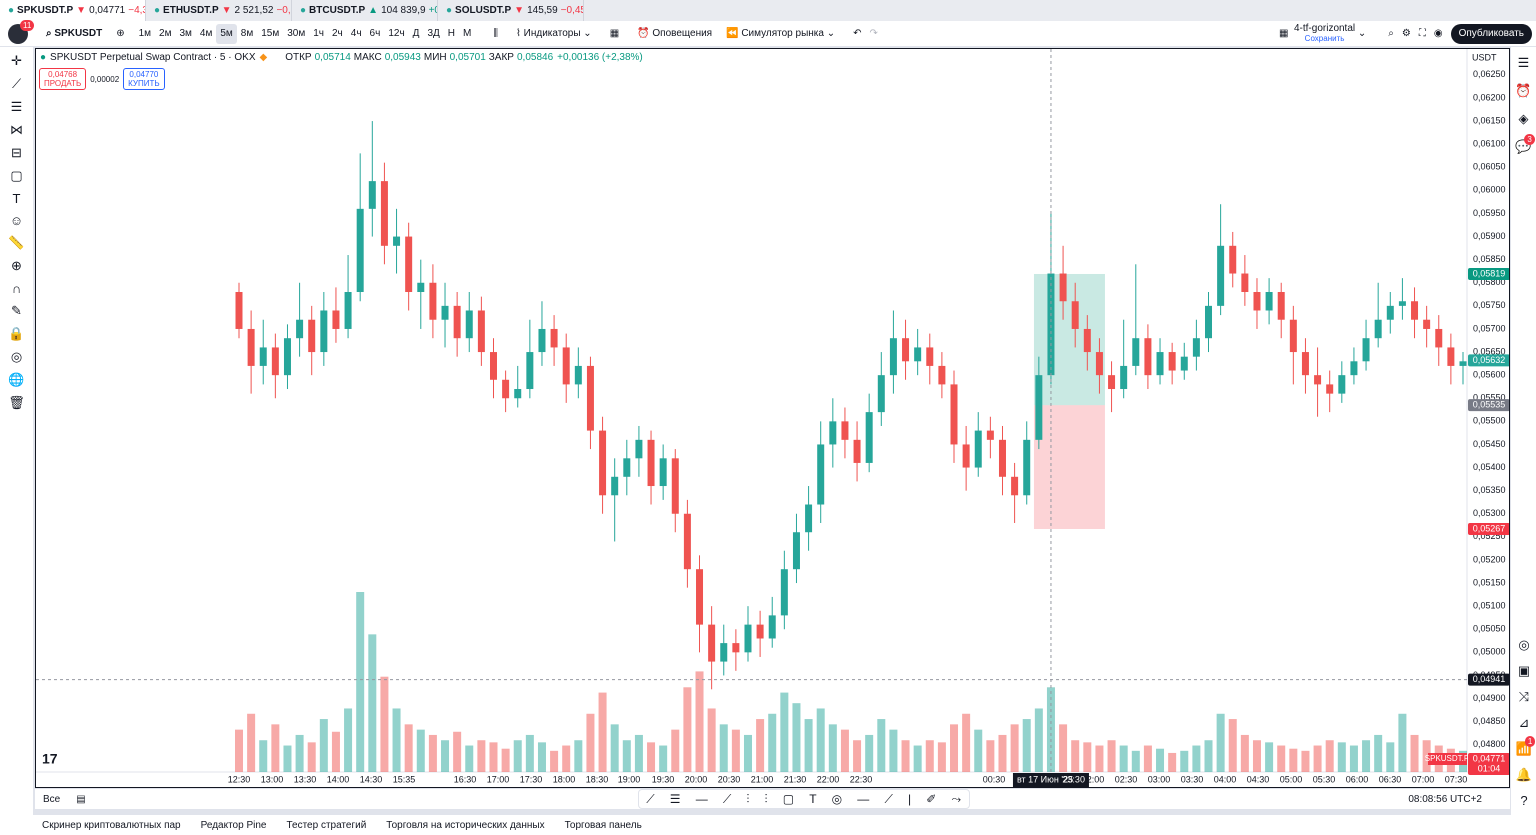  I want to click on buy-button: 0,04770 КУПИТЬ, so click(144, 79).